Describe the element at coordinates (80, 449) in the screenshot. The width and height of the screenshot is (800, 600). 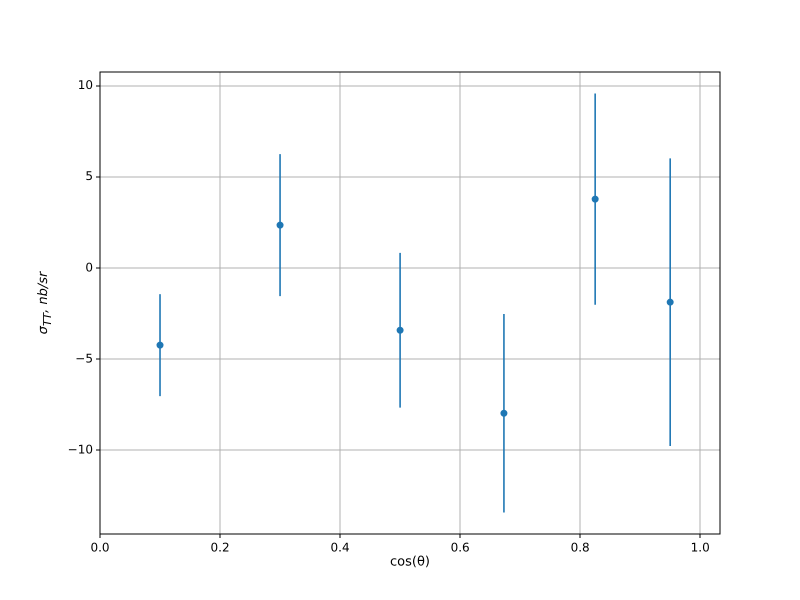
I see `y-tick-label: −10` at that location.